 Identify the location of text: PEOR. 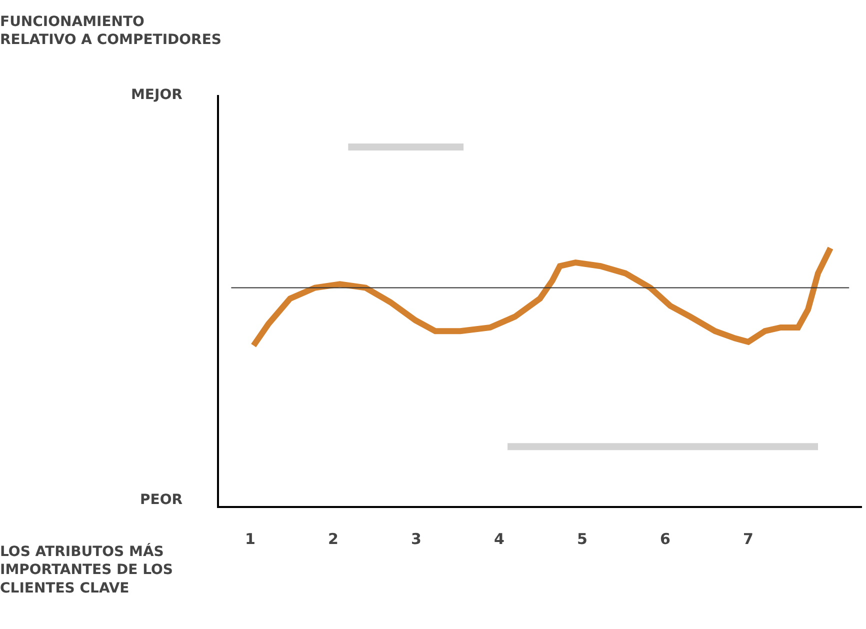
(161, 500).